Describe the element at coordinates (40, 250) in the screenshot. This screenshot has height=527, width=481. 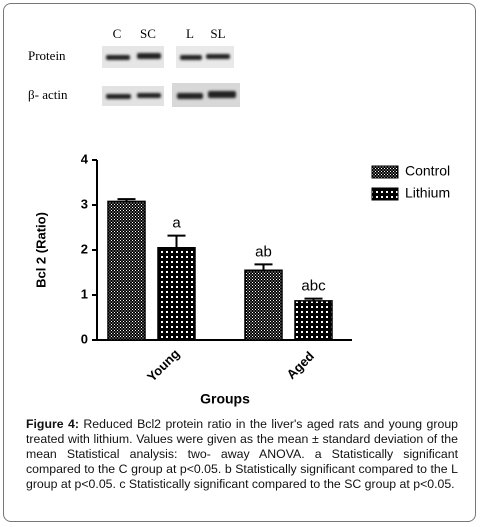
I see `y-axis-title: Bcl 2 (Ratio)` at that location.